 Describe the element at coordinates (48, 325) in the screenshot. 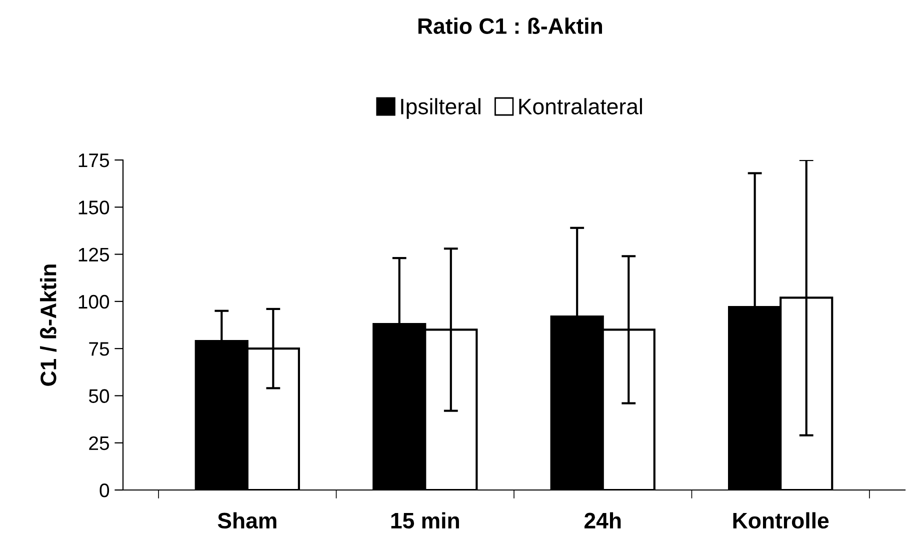

I see `y-axis-title: C1 / ß-Aktin` at that location.